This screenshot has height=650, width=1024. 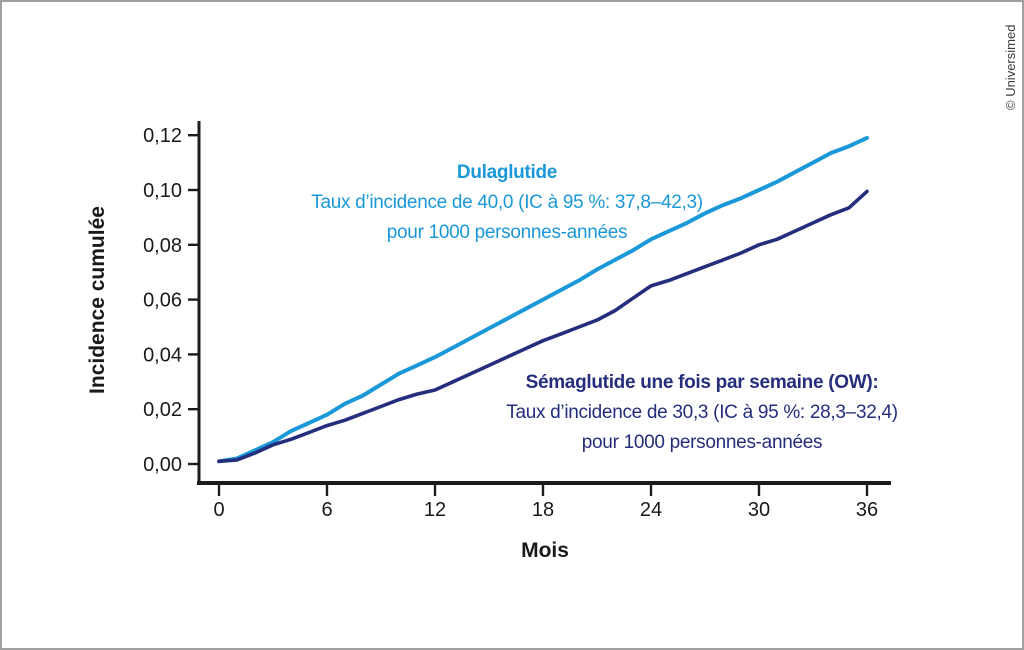 I want to click on x-tick-label: 24, so click(x=651, y=510).